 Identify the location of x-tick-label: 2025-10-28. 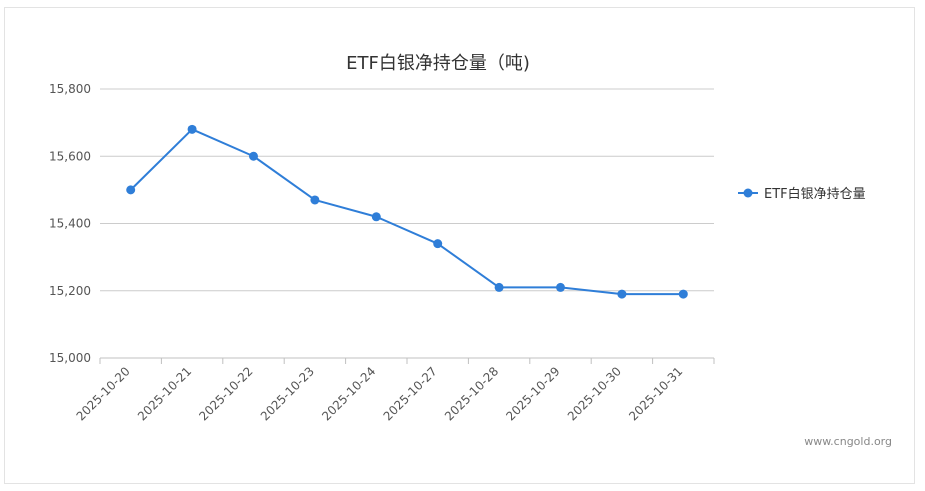
(471, 393).